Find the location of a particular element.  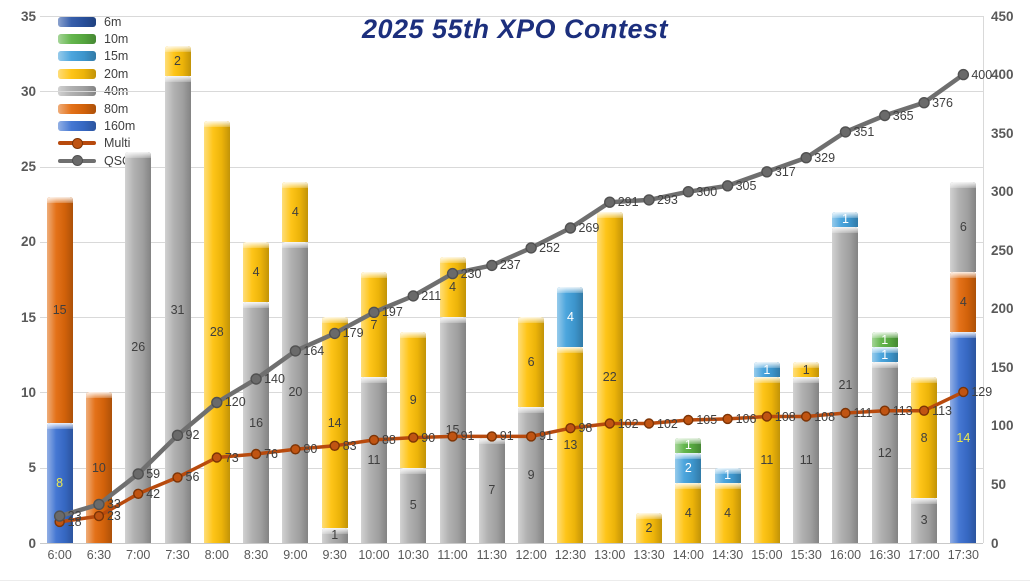

bar-value-20m: 1 is located at coordinates (806, 369).